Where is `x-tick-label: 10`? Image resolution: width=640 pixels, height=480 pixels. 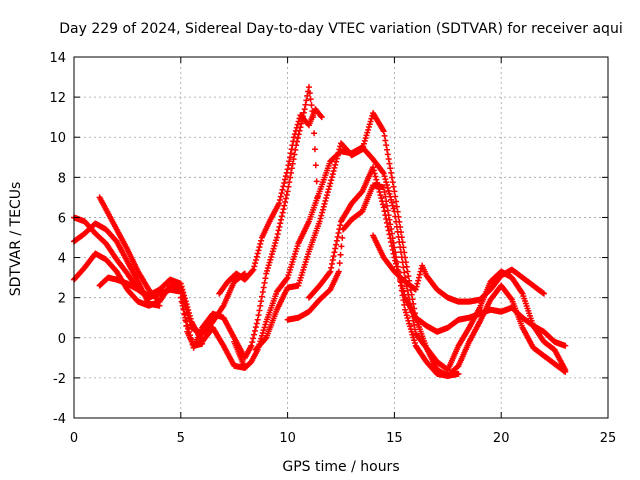
x-tick-label: 10 is located at coordinates (287, 438).